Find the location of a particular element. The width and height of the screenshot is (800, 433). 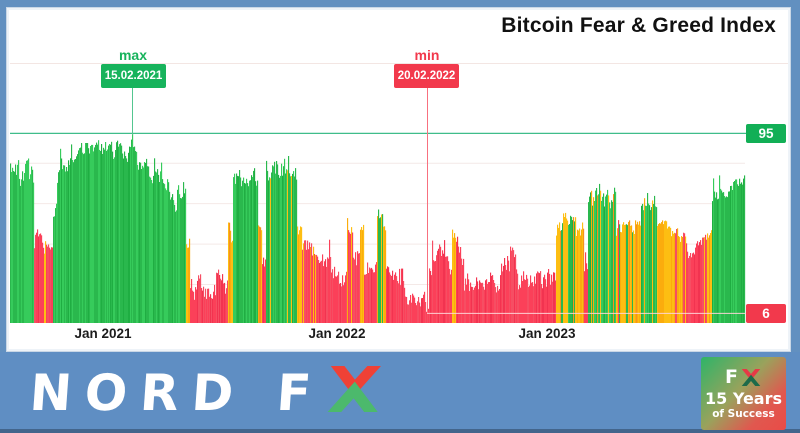

chart-title: Bitcoin Fear & Greed Index is located at coordinates (638, 25).